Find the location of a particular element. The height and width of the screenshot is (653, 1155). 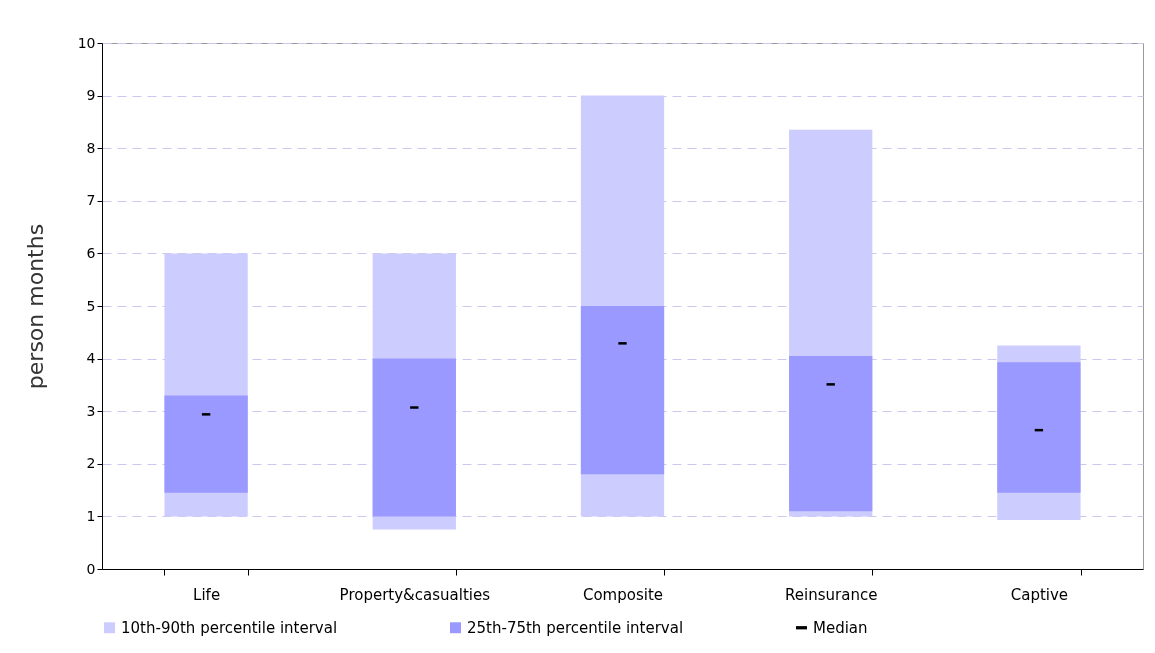

x-tick-label: Life is located at coordinates (207, 594).